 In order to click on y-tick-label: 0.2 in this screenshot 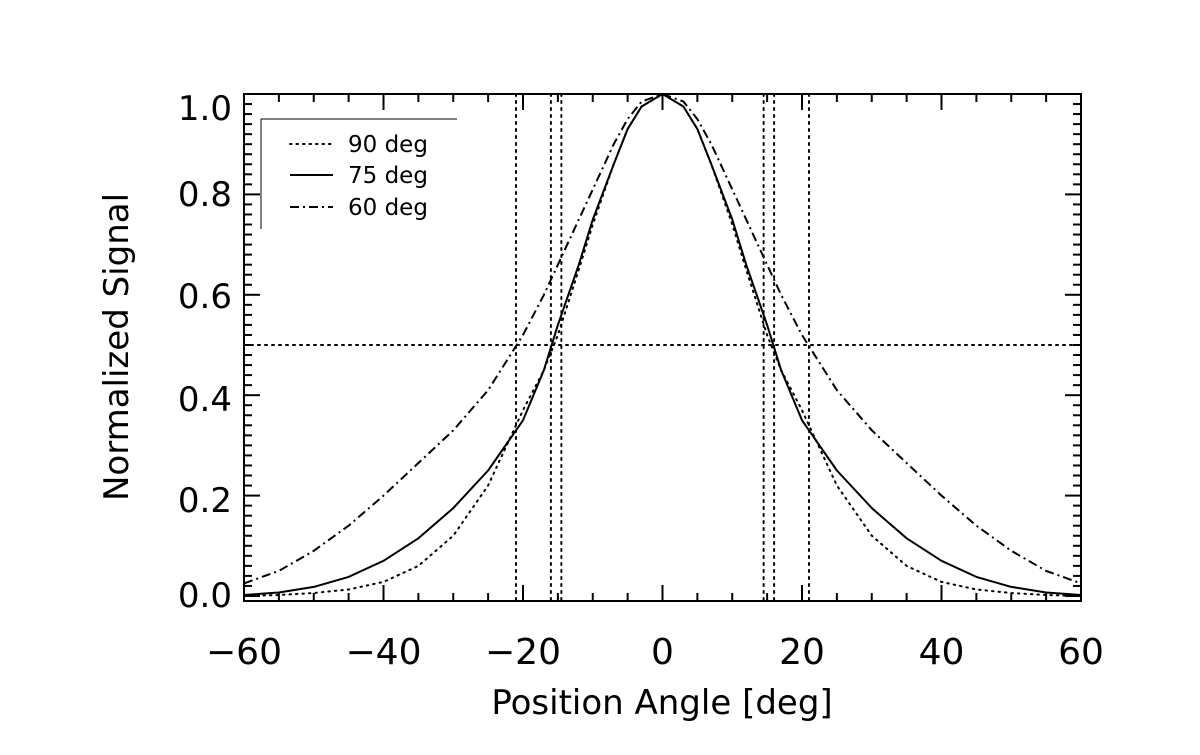, I will do `click(205, 501)`.